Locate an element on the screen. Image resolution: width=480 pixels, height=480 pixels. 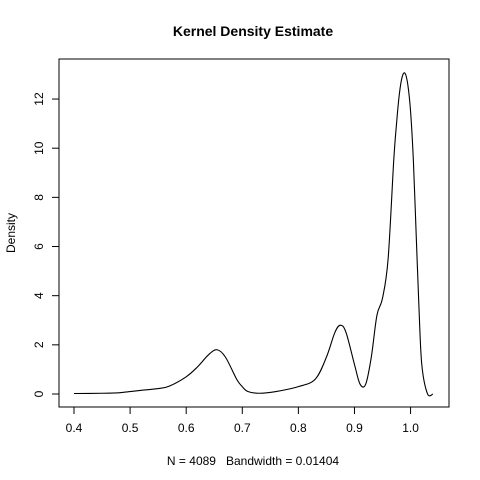
y-axis-label: Density is located at coordinates (11, 233).